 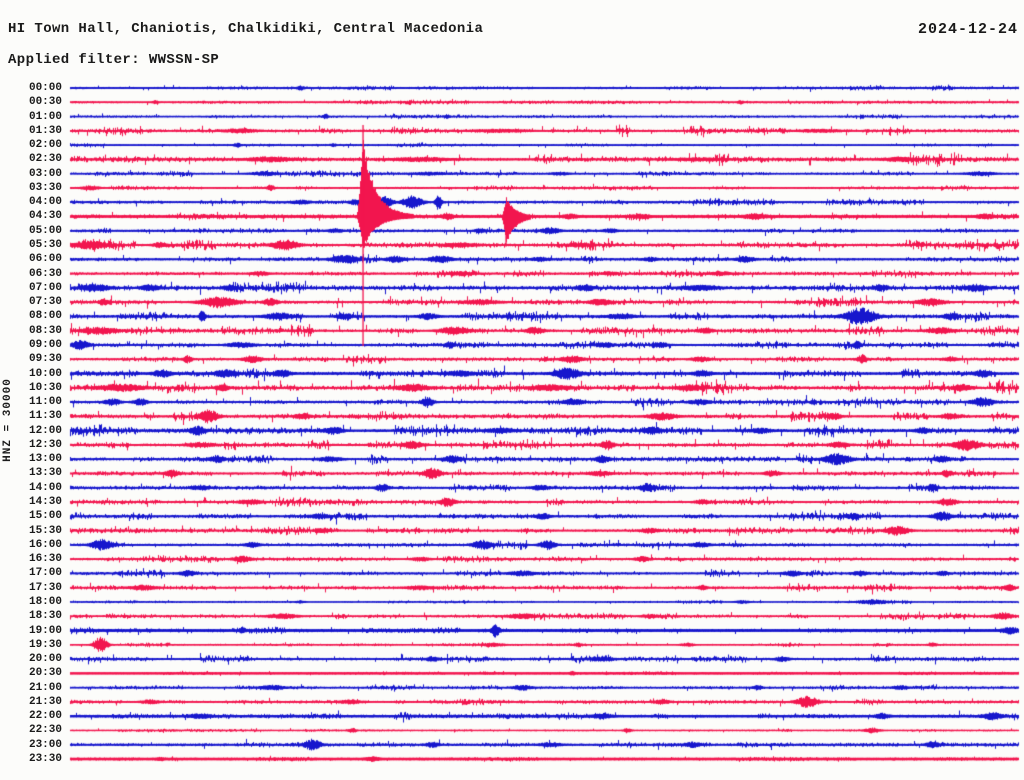 I want to click on time-label: 21:30, so click(x=45, y=701).